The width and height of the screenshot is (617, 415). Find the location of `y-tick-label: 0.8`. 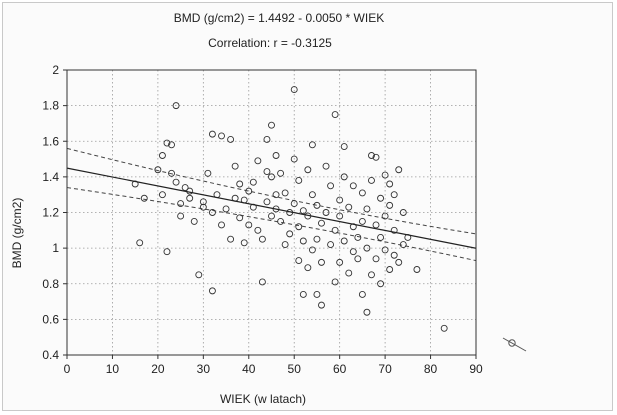

y-tick-label: 0.8 is located at coordinates (50, 284).